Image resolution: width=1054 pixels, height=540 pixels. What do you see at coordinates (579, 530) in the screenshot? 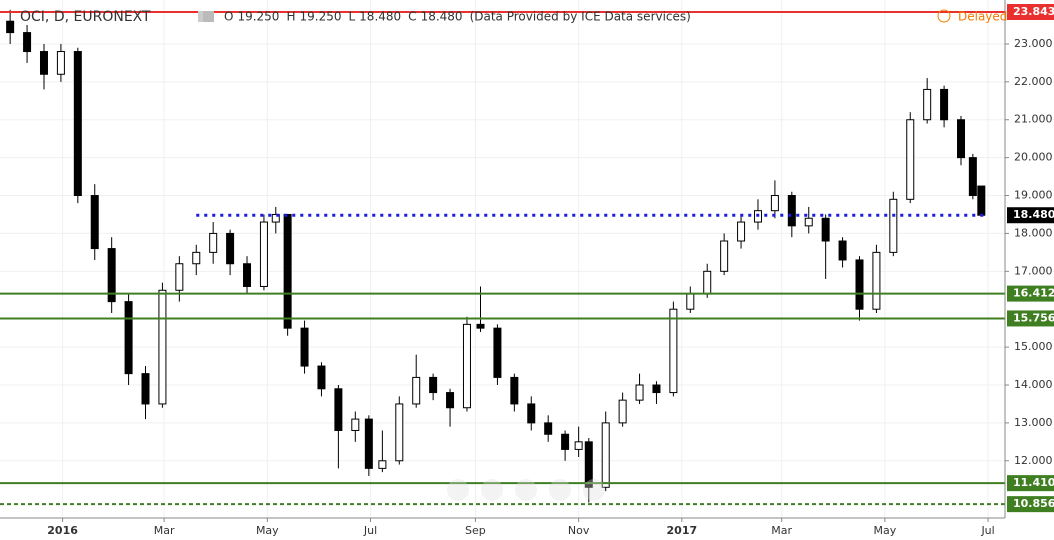
I see `x-tick-label: Nov` at bounding box center [579, 530].